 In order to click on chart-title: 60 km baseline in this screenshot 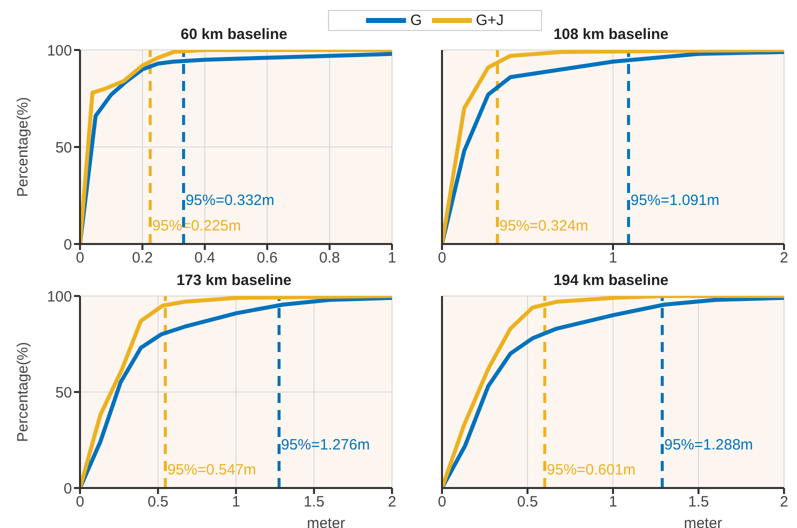, I will do `click(234, 34)`.